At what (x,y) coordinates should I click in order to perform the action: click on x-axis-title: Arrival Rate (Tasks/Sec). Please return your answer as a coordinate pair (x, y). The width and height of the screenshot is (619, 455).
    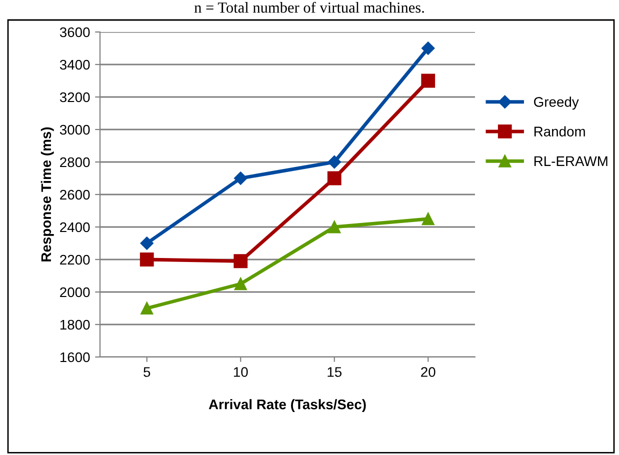
    Looking at the image, I should click on (287, 405).